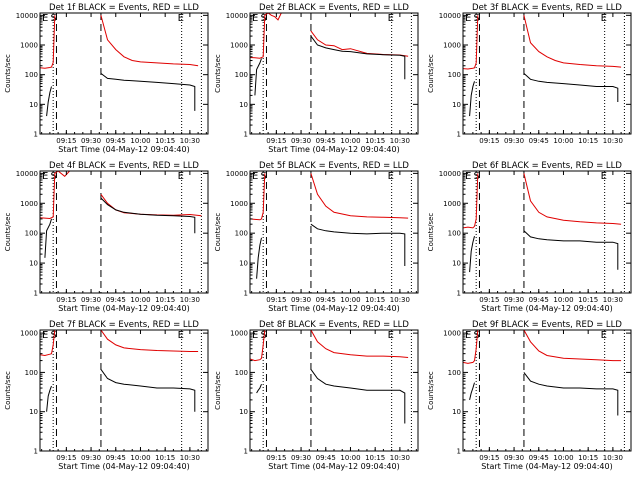 This screenshot has height=480, width=640. What do you see at coordinates (334, 166) in the screenshot?
I see `panel-title: Det 5f BLACK = Events, RED = LLD` at bounding box center [334, 166].